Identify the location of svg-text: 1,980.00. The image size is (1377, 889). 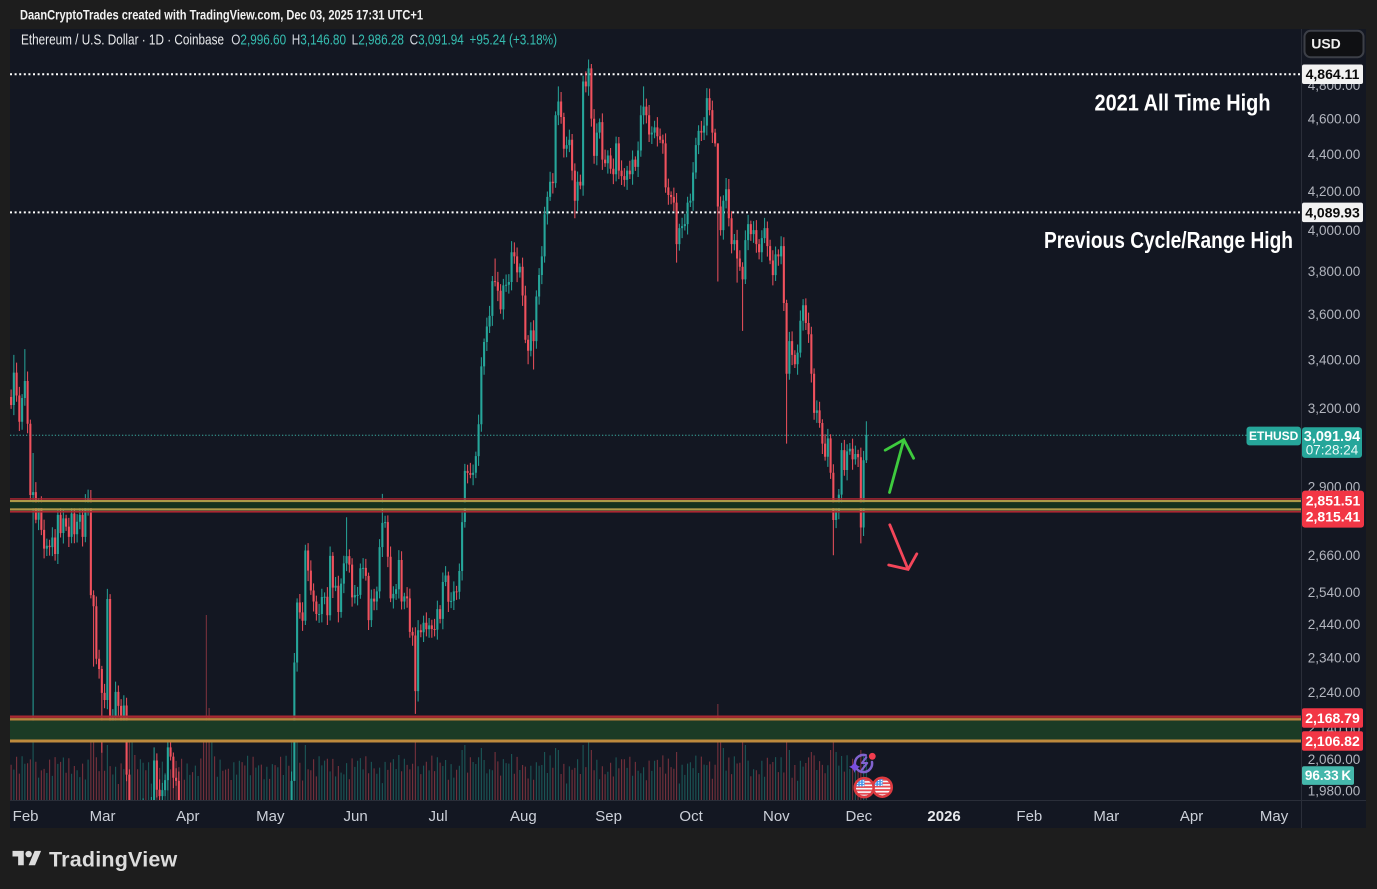
(1334, 791).